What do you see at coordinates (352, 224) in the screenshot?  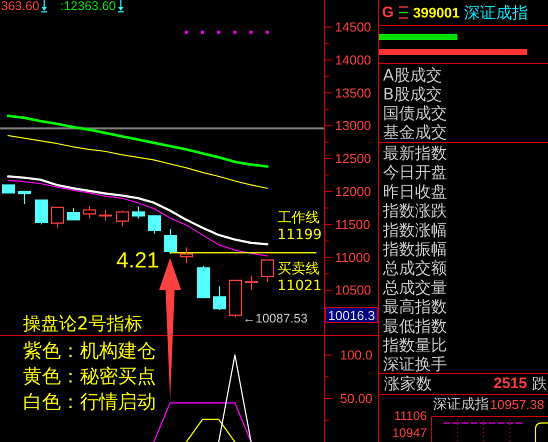 I see `y-tick-label: 11500` at bounding box center [352, 224].